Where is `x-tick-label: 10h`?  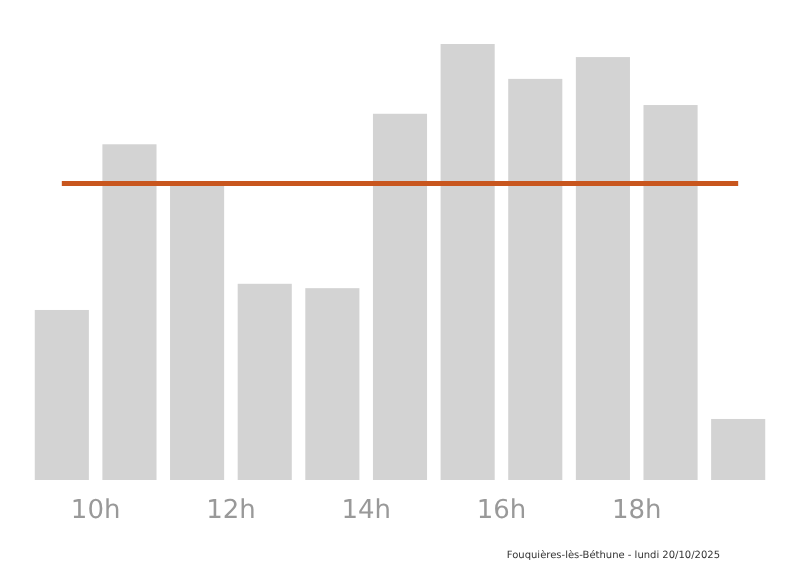
x-tick-label: 10h is located at coordinates (95, 511).